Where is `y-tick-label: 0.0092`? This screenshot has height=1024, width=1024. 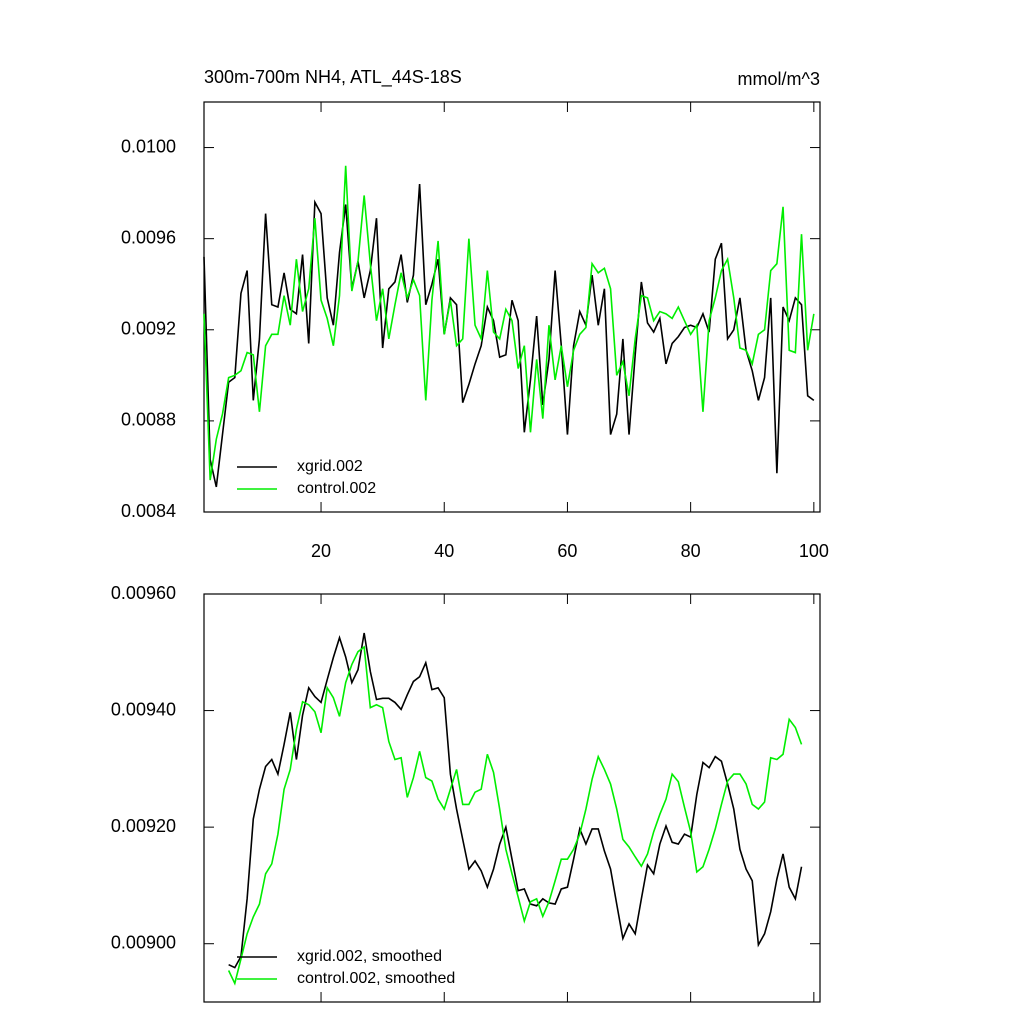 y-tick-label: 0.0092 is located at coordinates (148, 329).